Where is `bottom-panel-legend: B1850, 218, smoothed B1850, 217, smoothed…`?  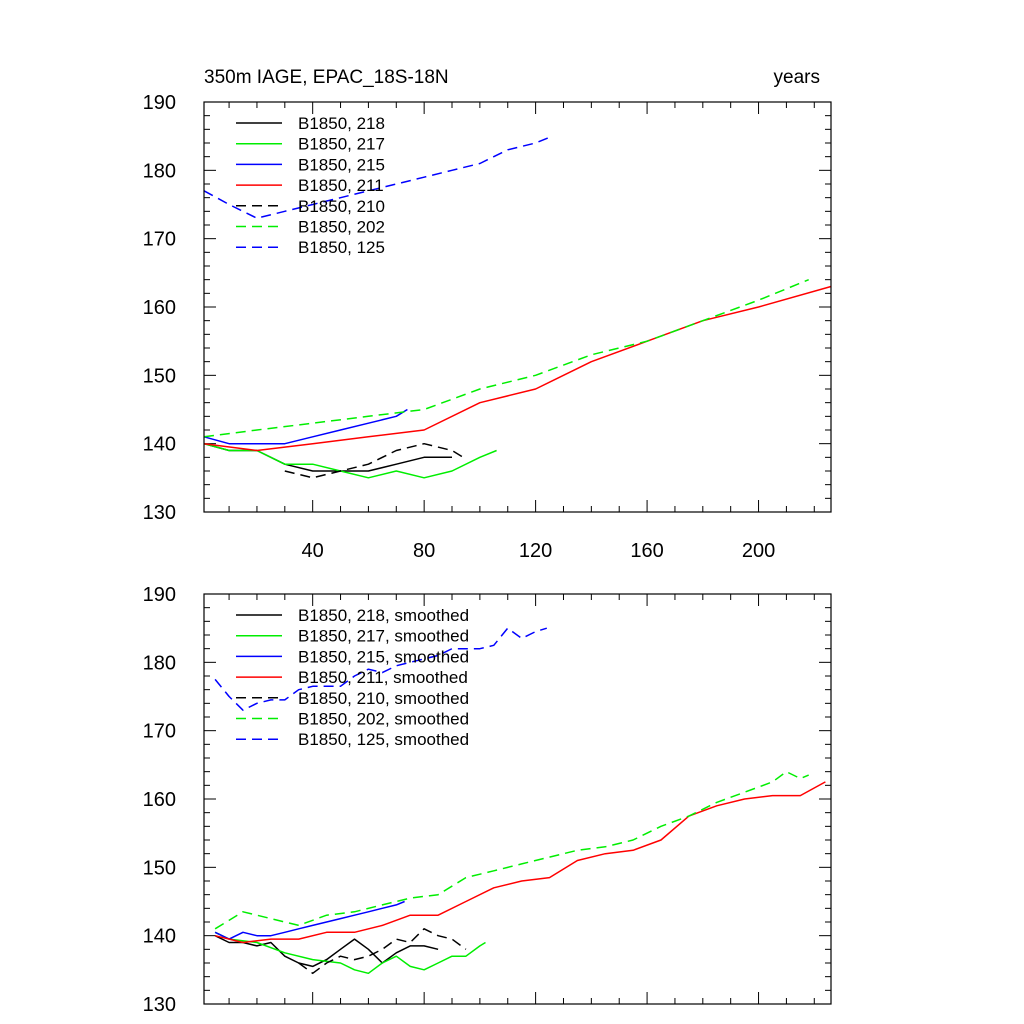 bottom-panel-legend: B1850, 218, smoothed B1850, 217, smoothed… is located at coordinates (352, 677).